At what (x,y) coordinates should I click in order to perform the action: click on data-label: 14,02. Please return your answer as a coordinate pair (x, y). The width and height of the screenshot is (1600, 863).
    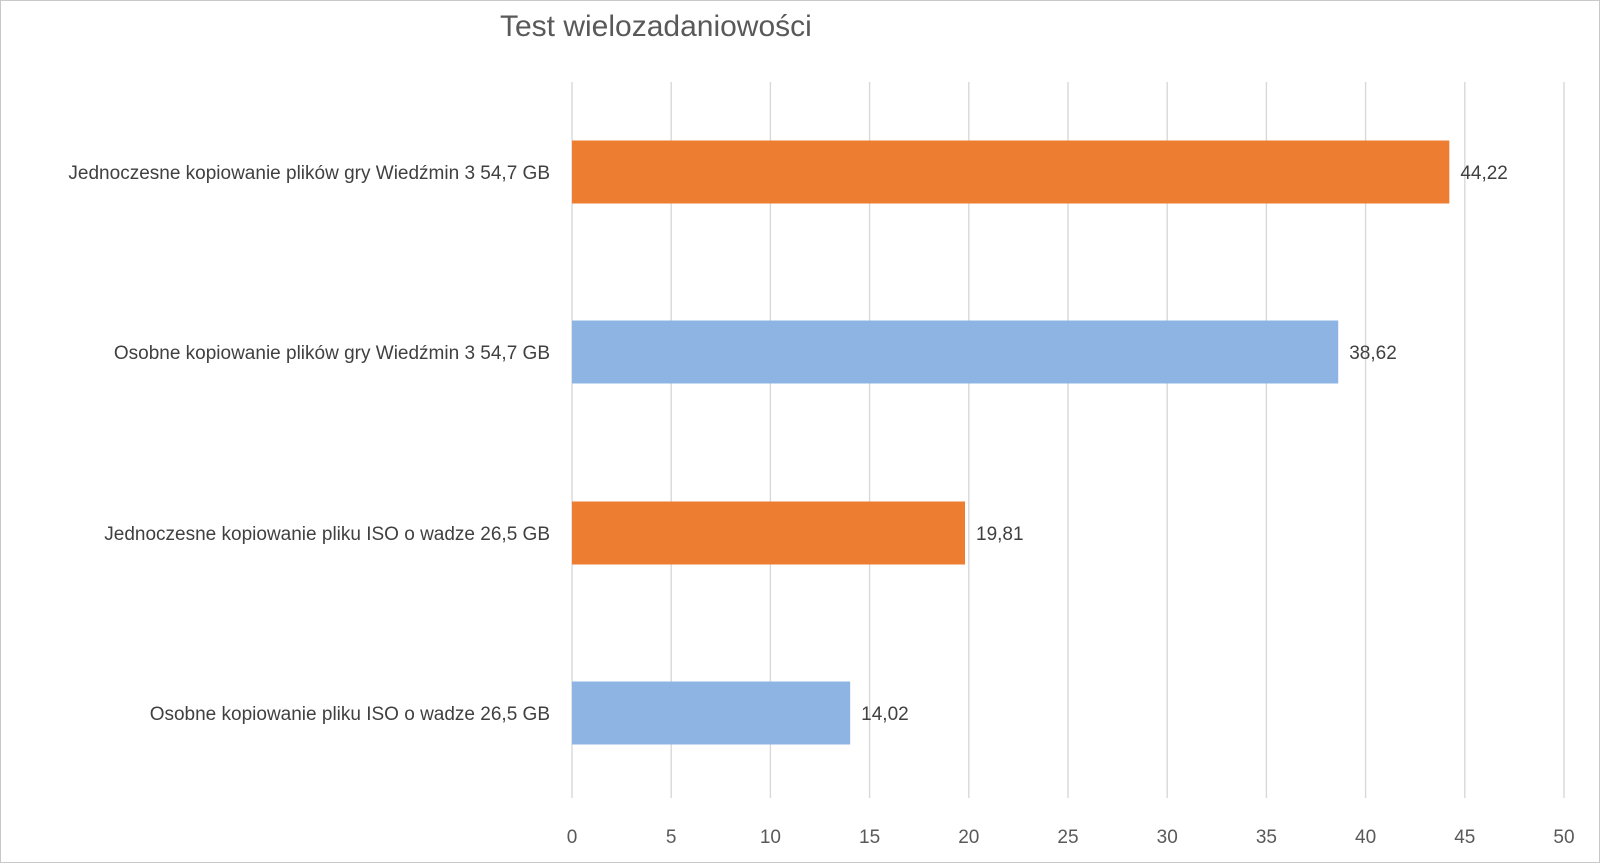
    Looking at the image, I should click on (885, 714).